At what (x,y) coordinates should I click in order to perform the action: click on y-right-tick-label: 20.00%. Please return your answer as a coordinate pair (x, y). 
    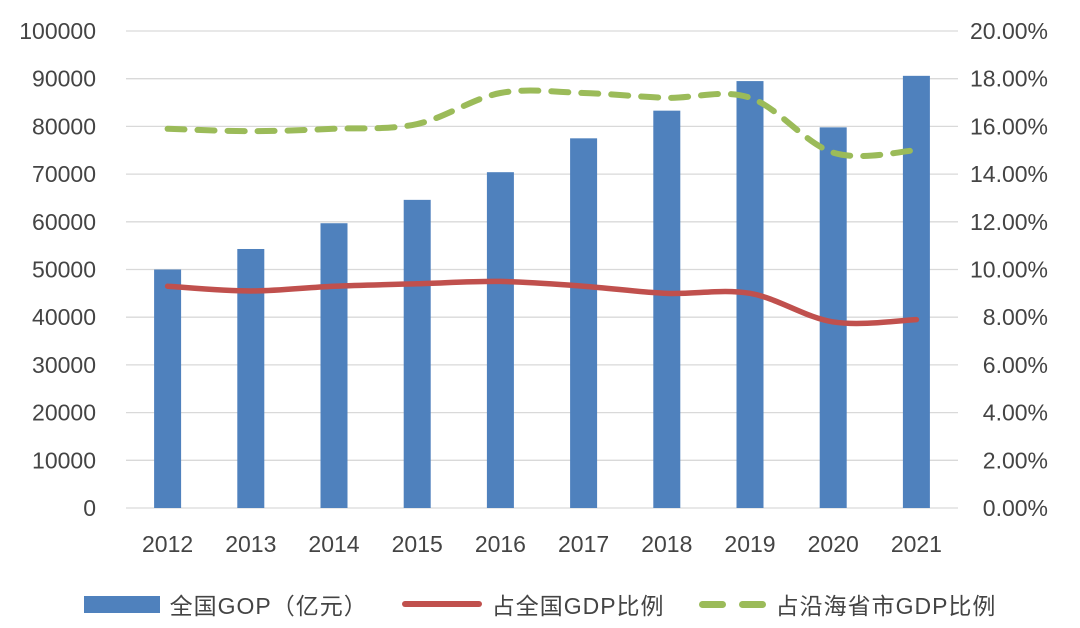
    Looking at the image, I should click on (1009, 31).